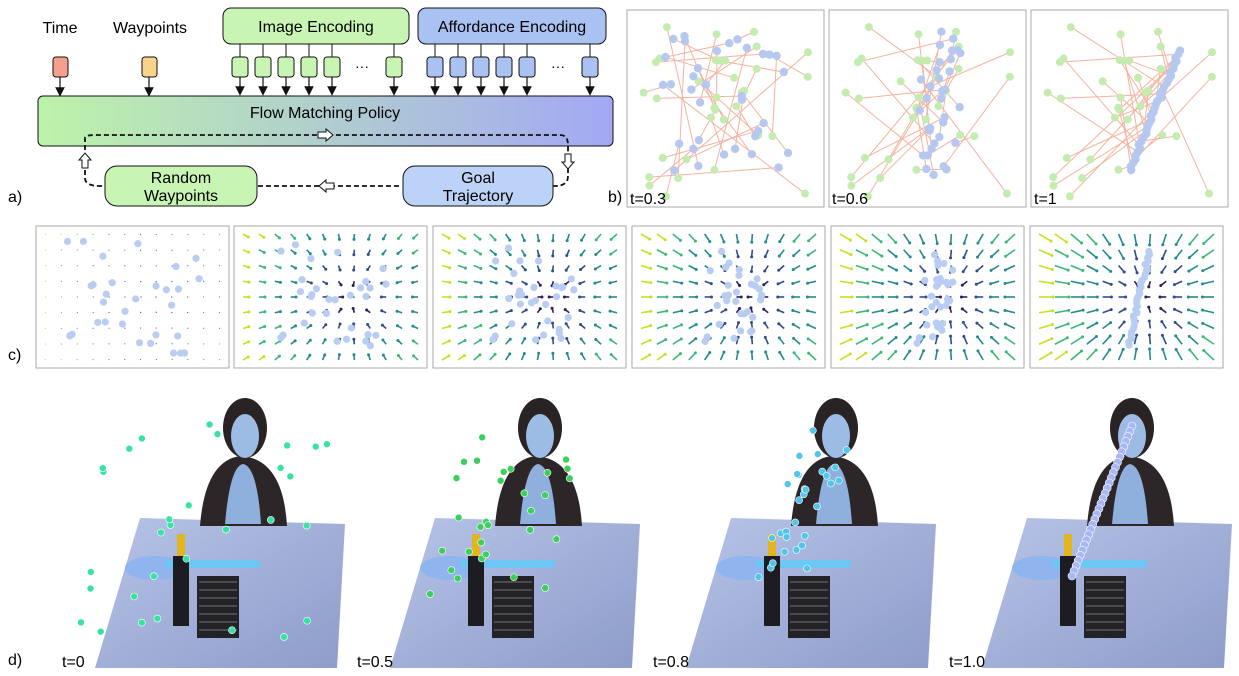 This screenshot has width=1239, height=676. Describe the element at coordinates (325, 135) in the screenshot. I see `loop-arrow-right-icon` at that location.